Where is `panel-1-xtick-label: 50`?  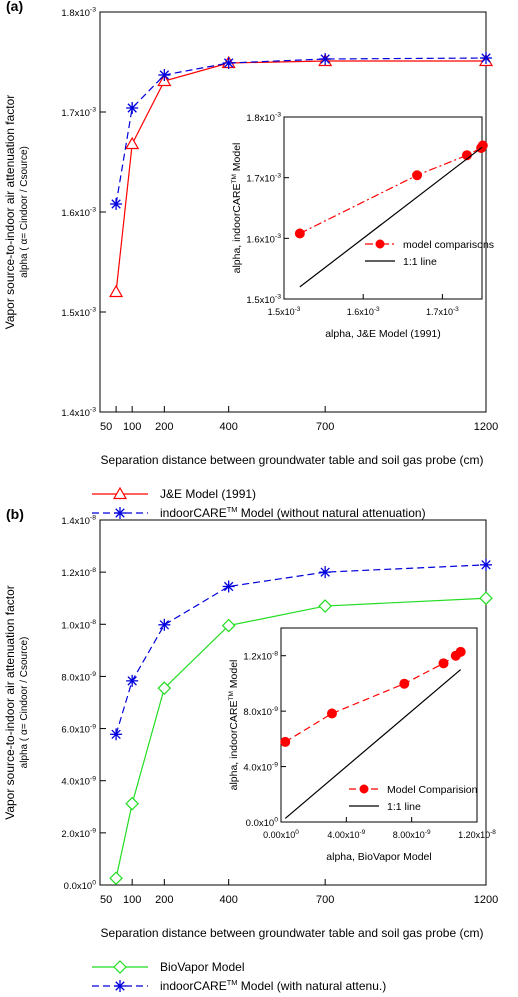 panel-1-xtick-label: 50 is located at coordinates (106, 900).